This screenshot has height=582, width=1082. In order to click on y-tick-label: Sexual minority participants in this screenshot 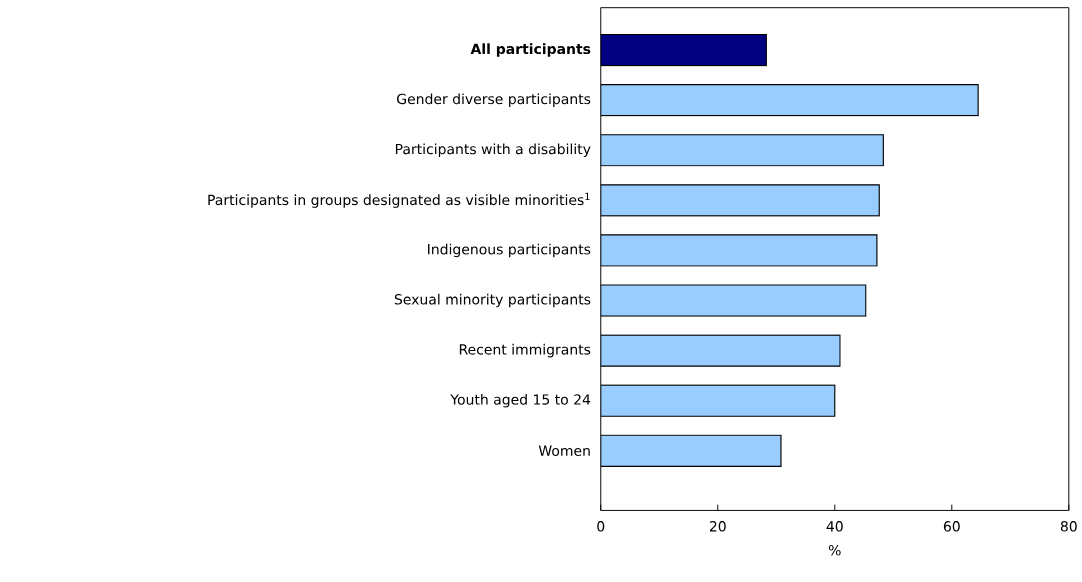, I will do `click(492, 300)`.